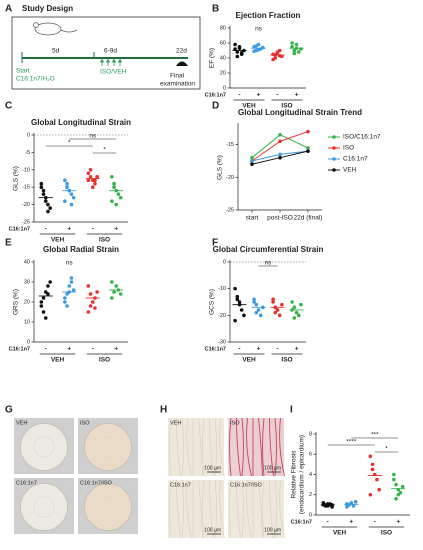 This screenshot has width=423, height=550. What do you see at coordinates (348, 148) in the screenshot?
I see `legend-label: ISO` at bounding box center [348, 148].